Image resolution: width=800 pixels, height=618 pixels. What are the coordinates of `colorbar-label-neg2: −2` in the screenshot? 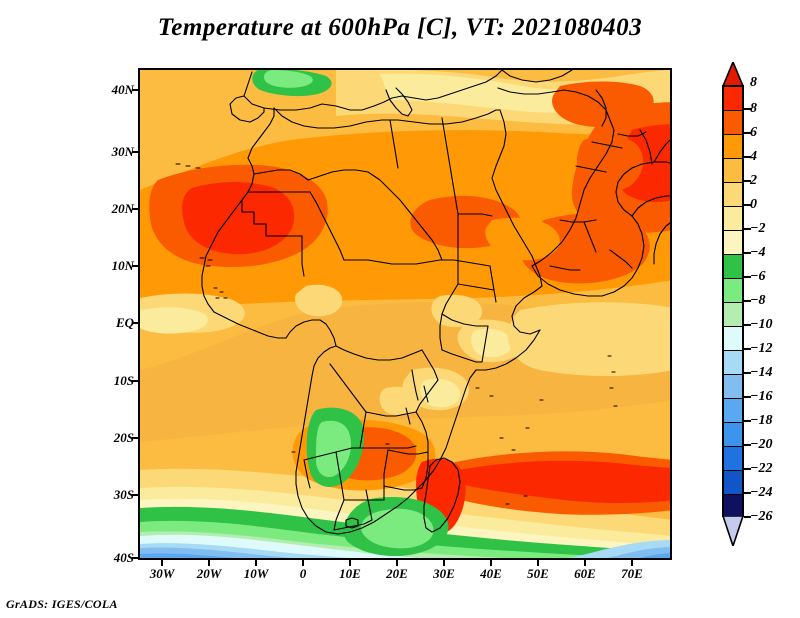 It's located at (758, 228).